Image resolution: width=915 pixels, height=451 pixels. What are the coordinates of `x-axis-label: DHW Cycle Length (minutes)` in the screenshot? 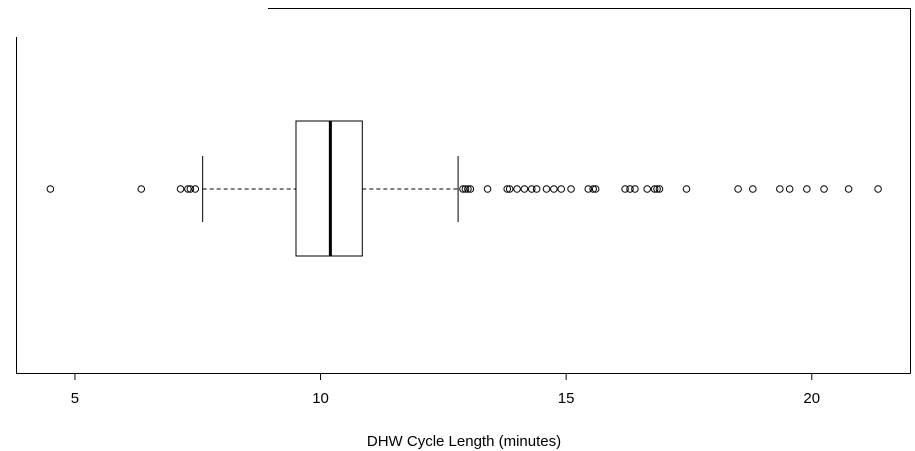 It's located at (464, 441).